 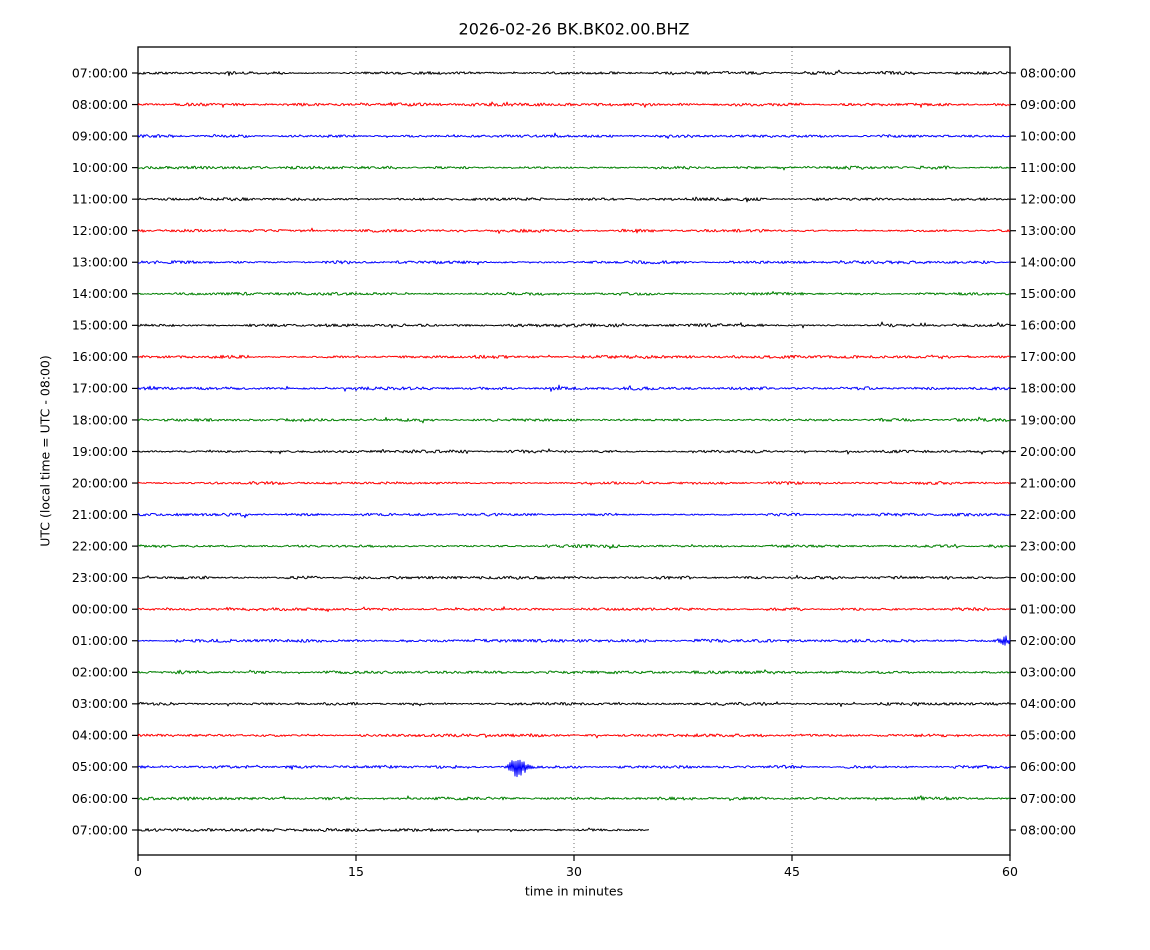 What do you see at coordinates (574, 871) in the screenshot?
I see `x-tick-label: 30` at bounding box center [574, 871].